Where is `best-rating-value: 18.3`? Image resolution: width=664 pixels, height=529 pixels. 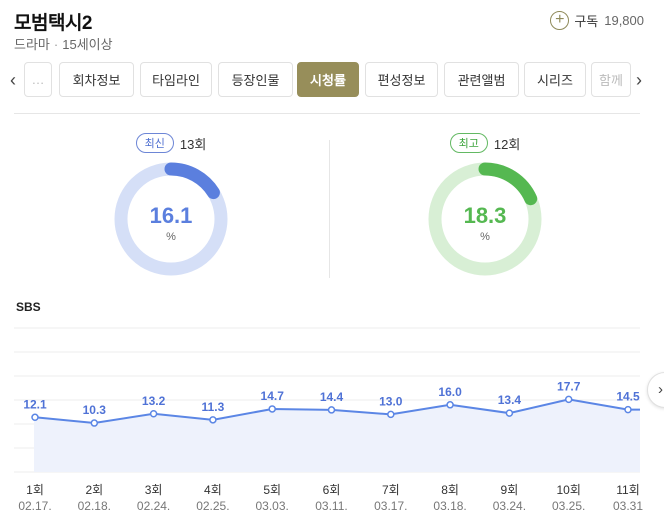 best-rating-value: 18.3 is located at coordinates (485, 215).